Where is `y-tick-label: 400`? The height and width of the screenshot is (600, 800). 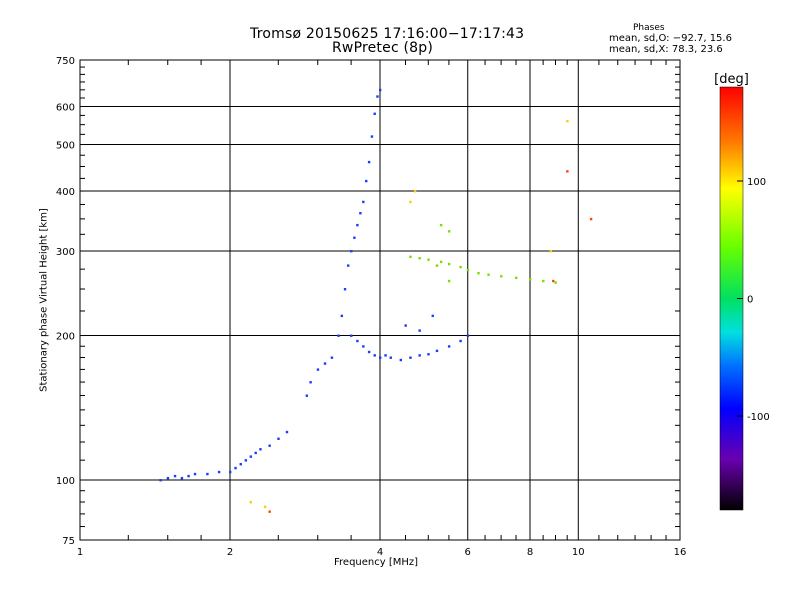 y-tick-label: 400 is located at coordinates (65, 192).